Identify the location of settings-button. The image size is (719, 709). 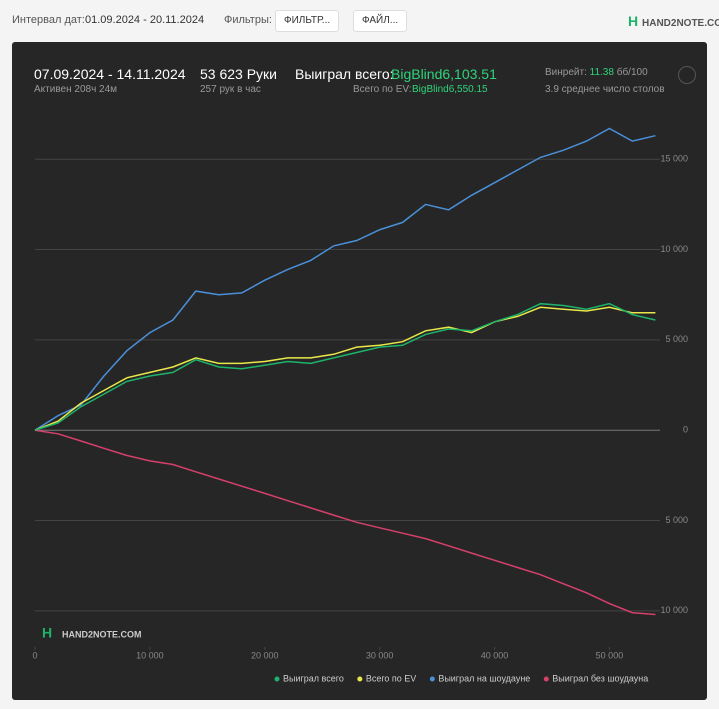
(687, 75).